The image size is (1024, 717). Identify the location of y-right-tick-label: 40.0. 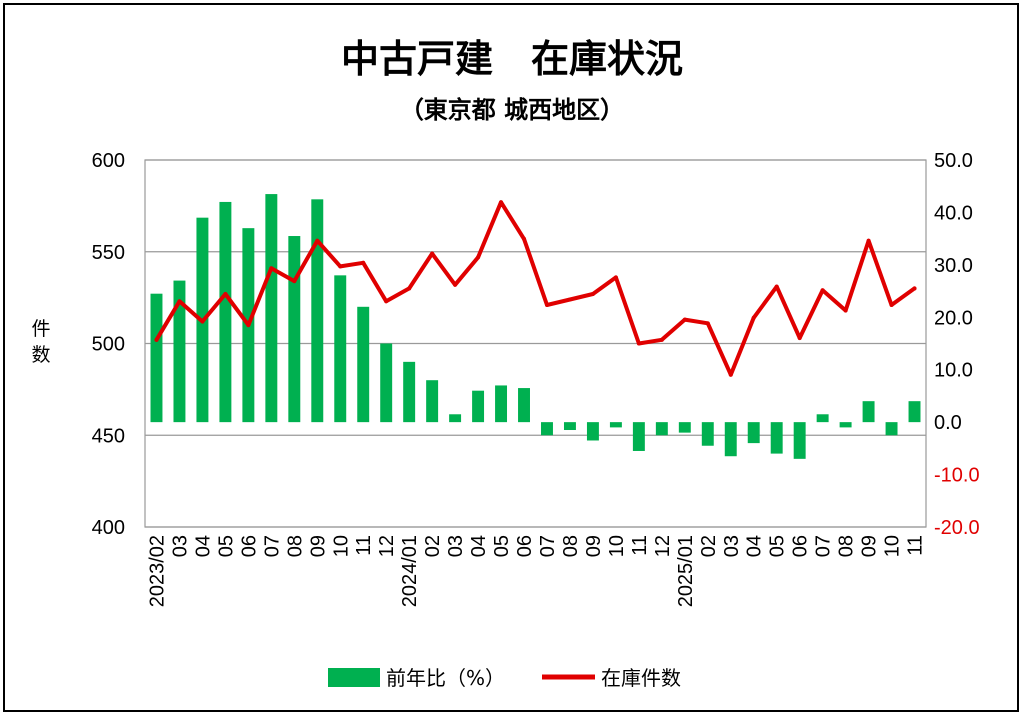
(953, 213).